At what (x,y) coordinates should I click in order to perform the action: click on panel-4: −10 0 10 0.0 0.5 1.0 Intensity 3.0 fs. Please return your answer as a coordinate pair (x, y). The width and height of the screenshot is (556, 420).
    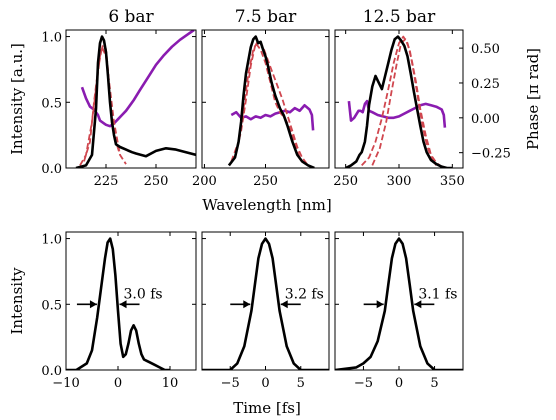
    Looking at the image, I should click on (102, 311).